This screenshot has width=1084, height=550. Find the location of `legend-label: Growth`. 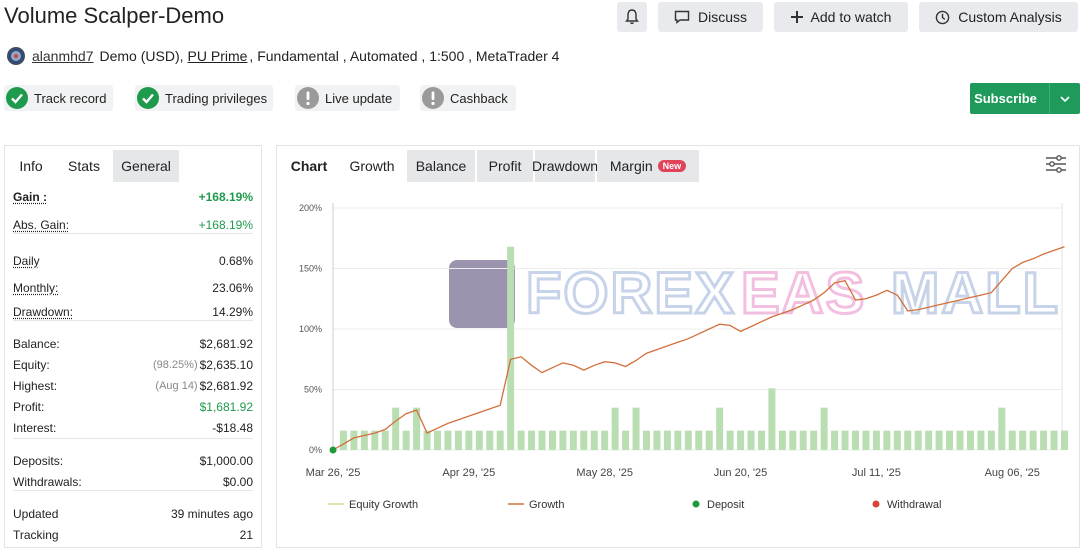

legend-label: Growth is located at coordinates (546, 505).